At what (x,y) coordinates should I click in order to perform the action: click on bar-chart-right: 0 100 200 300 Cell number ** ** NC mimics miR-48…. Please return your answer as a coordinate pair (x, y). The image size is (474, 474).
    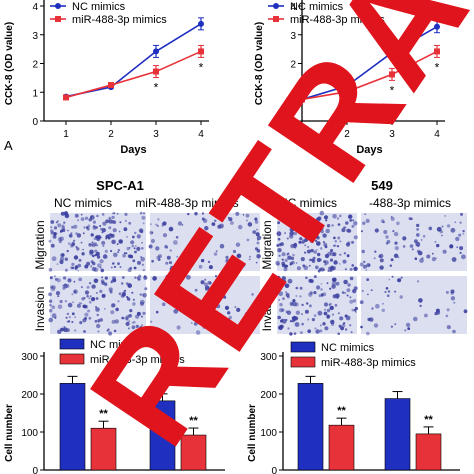
    Looking at the image, I should click on (353, 407).